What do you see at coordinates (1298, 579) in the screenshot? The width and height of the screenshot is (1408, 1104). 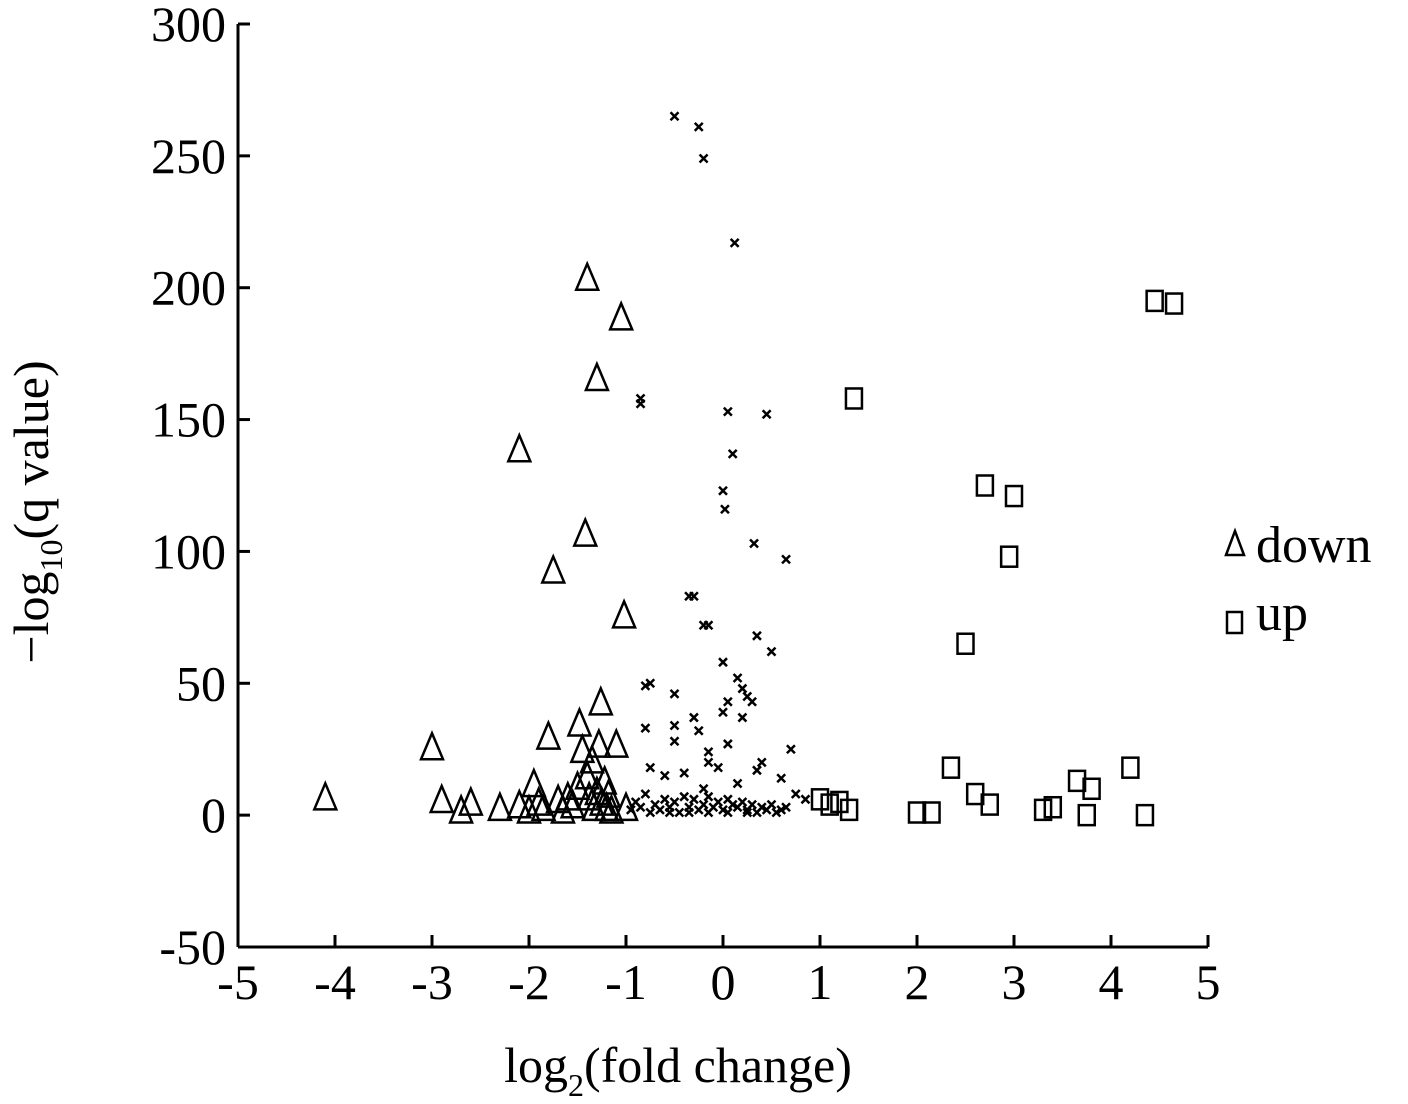 I see `legend: down up` at bounding box center [1298, 579].